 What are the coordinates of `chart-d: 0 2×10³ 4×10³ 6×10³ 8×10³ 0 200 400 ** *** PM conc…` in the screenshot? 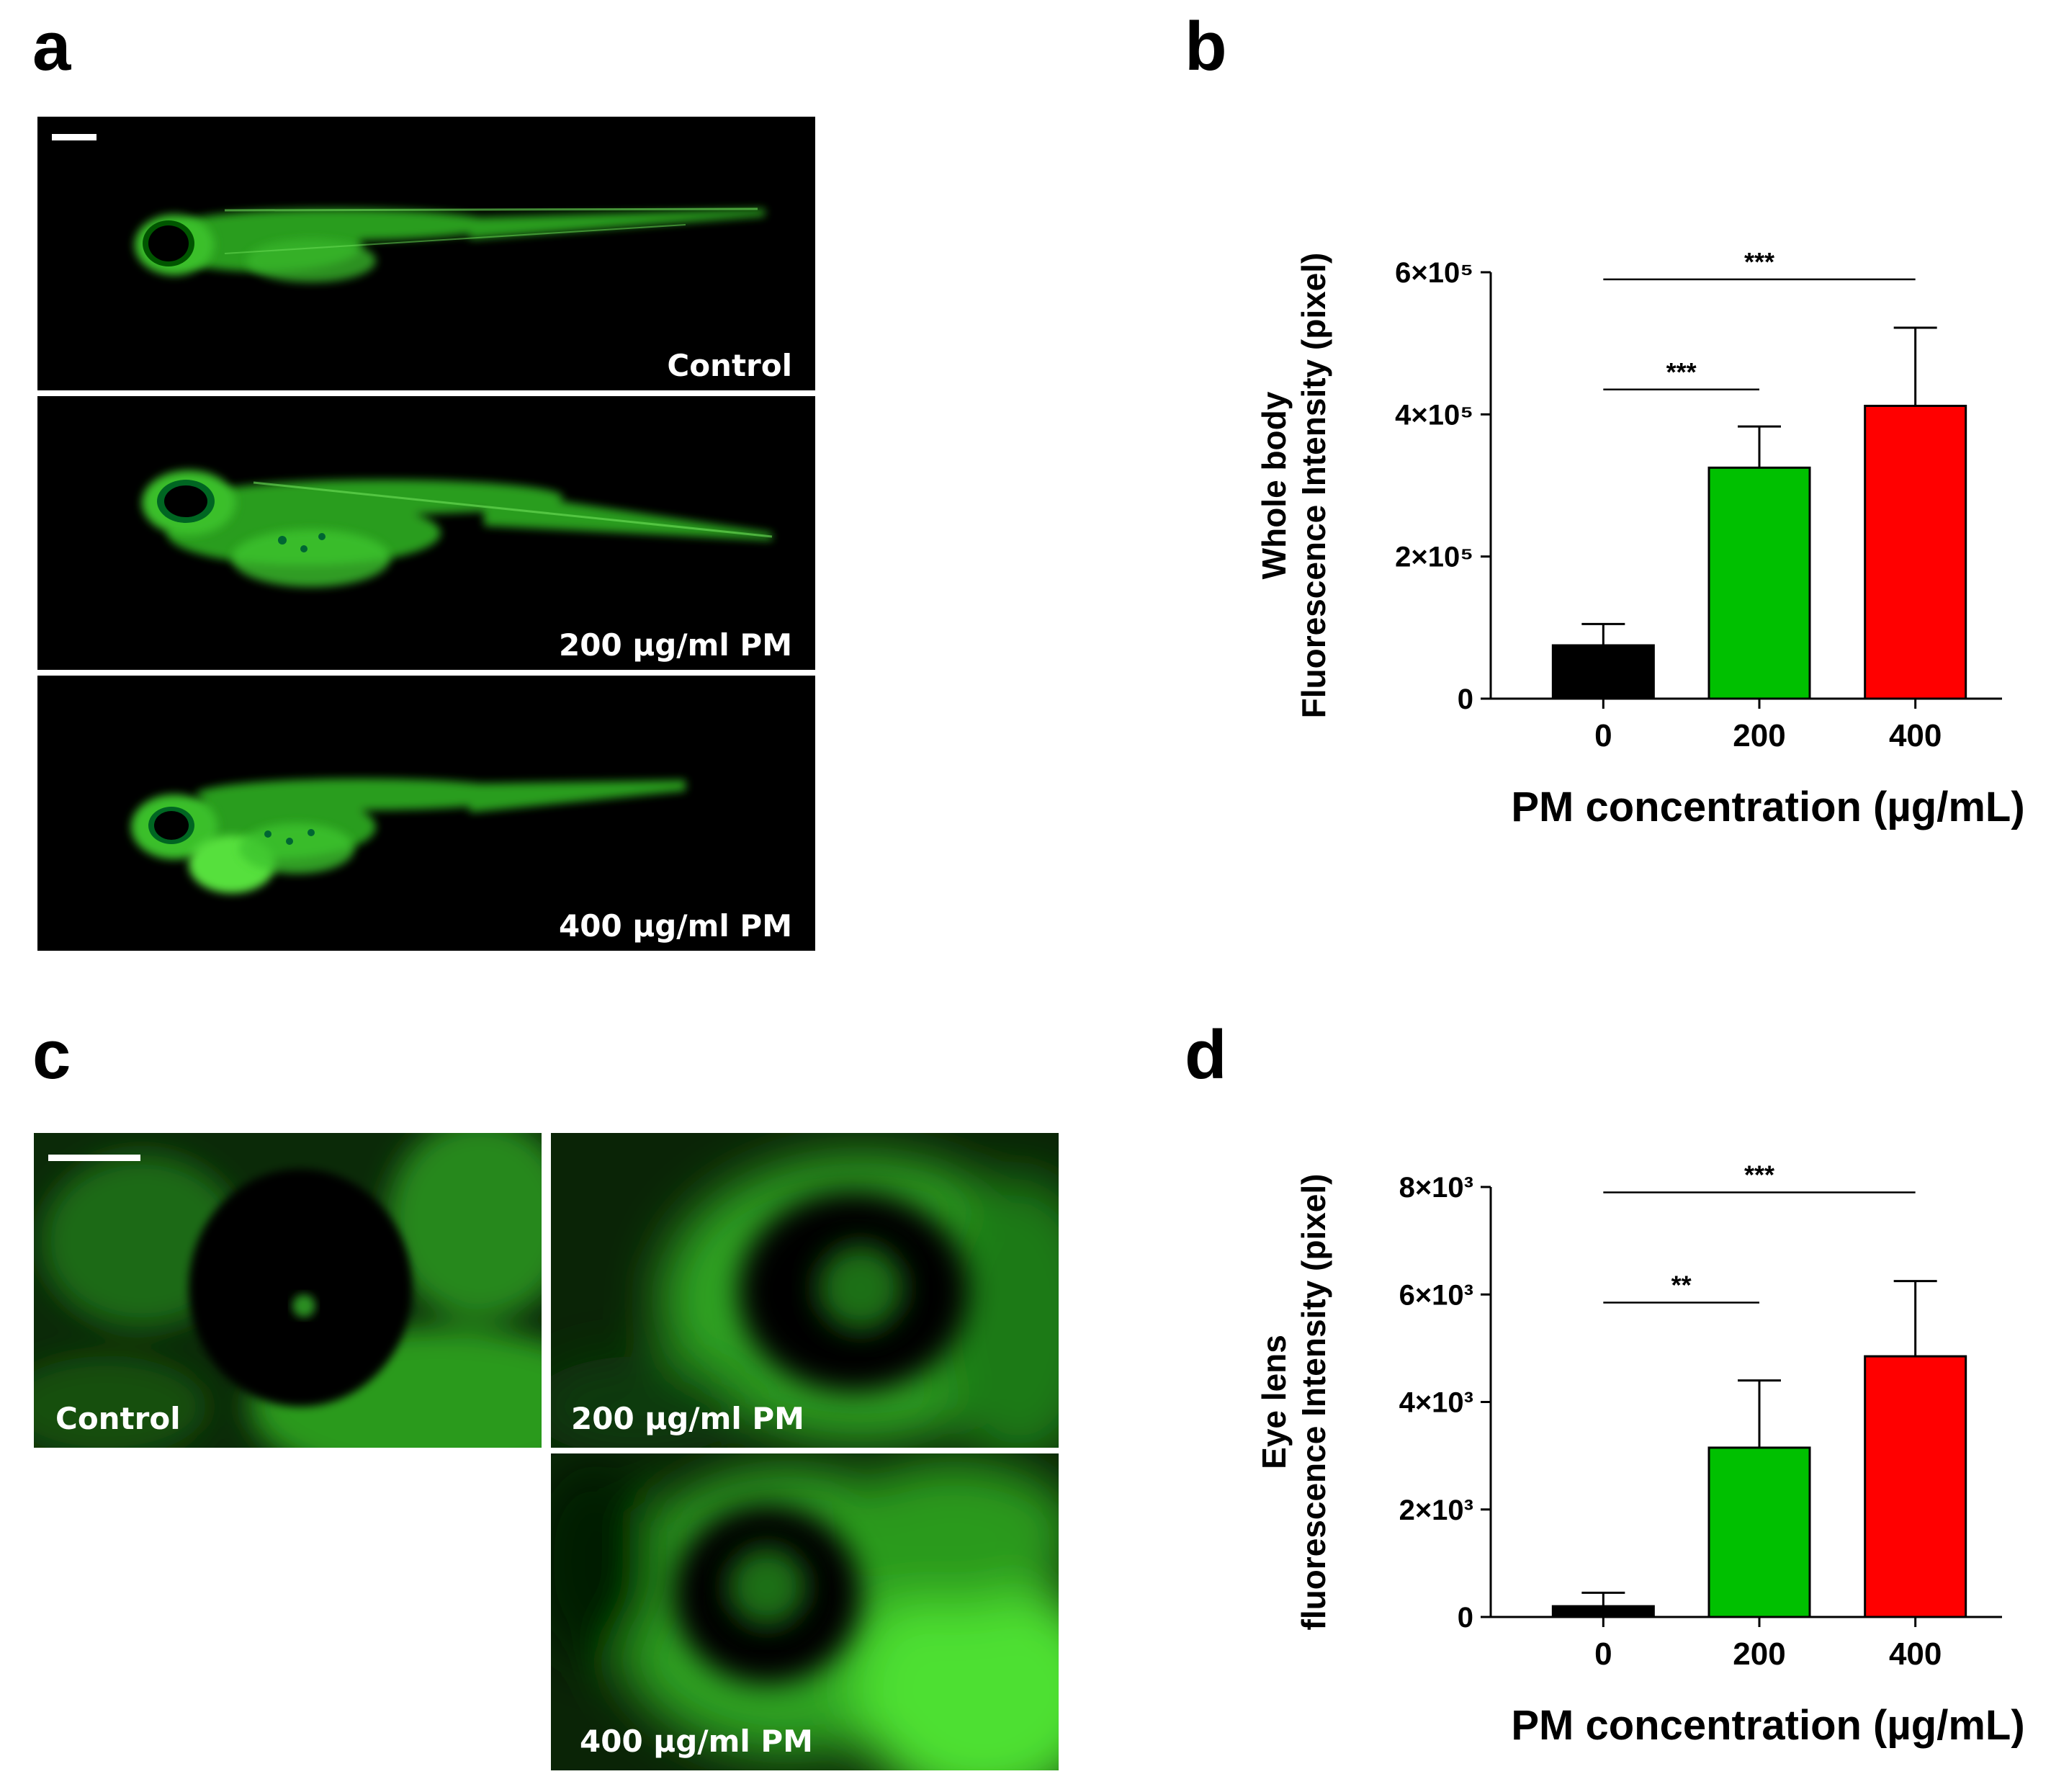 It's located at (1647, 1462).